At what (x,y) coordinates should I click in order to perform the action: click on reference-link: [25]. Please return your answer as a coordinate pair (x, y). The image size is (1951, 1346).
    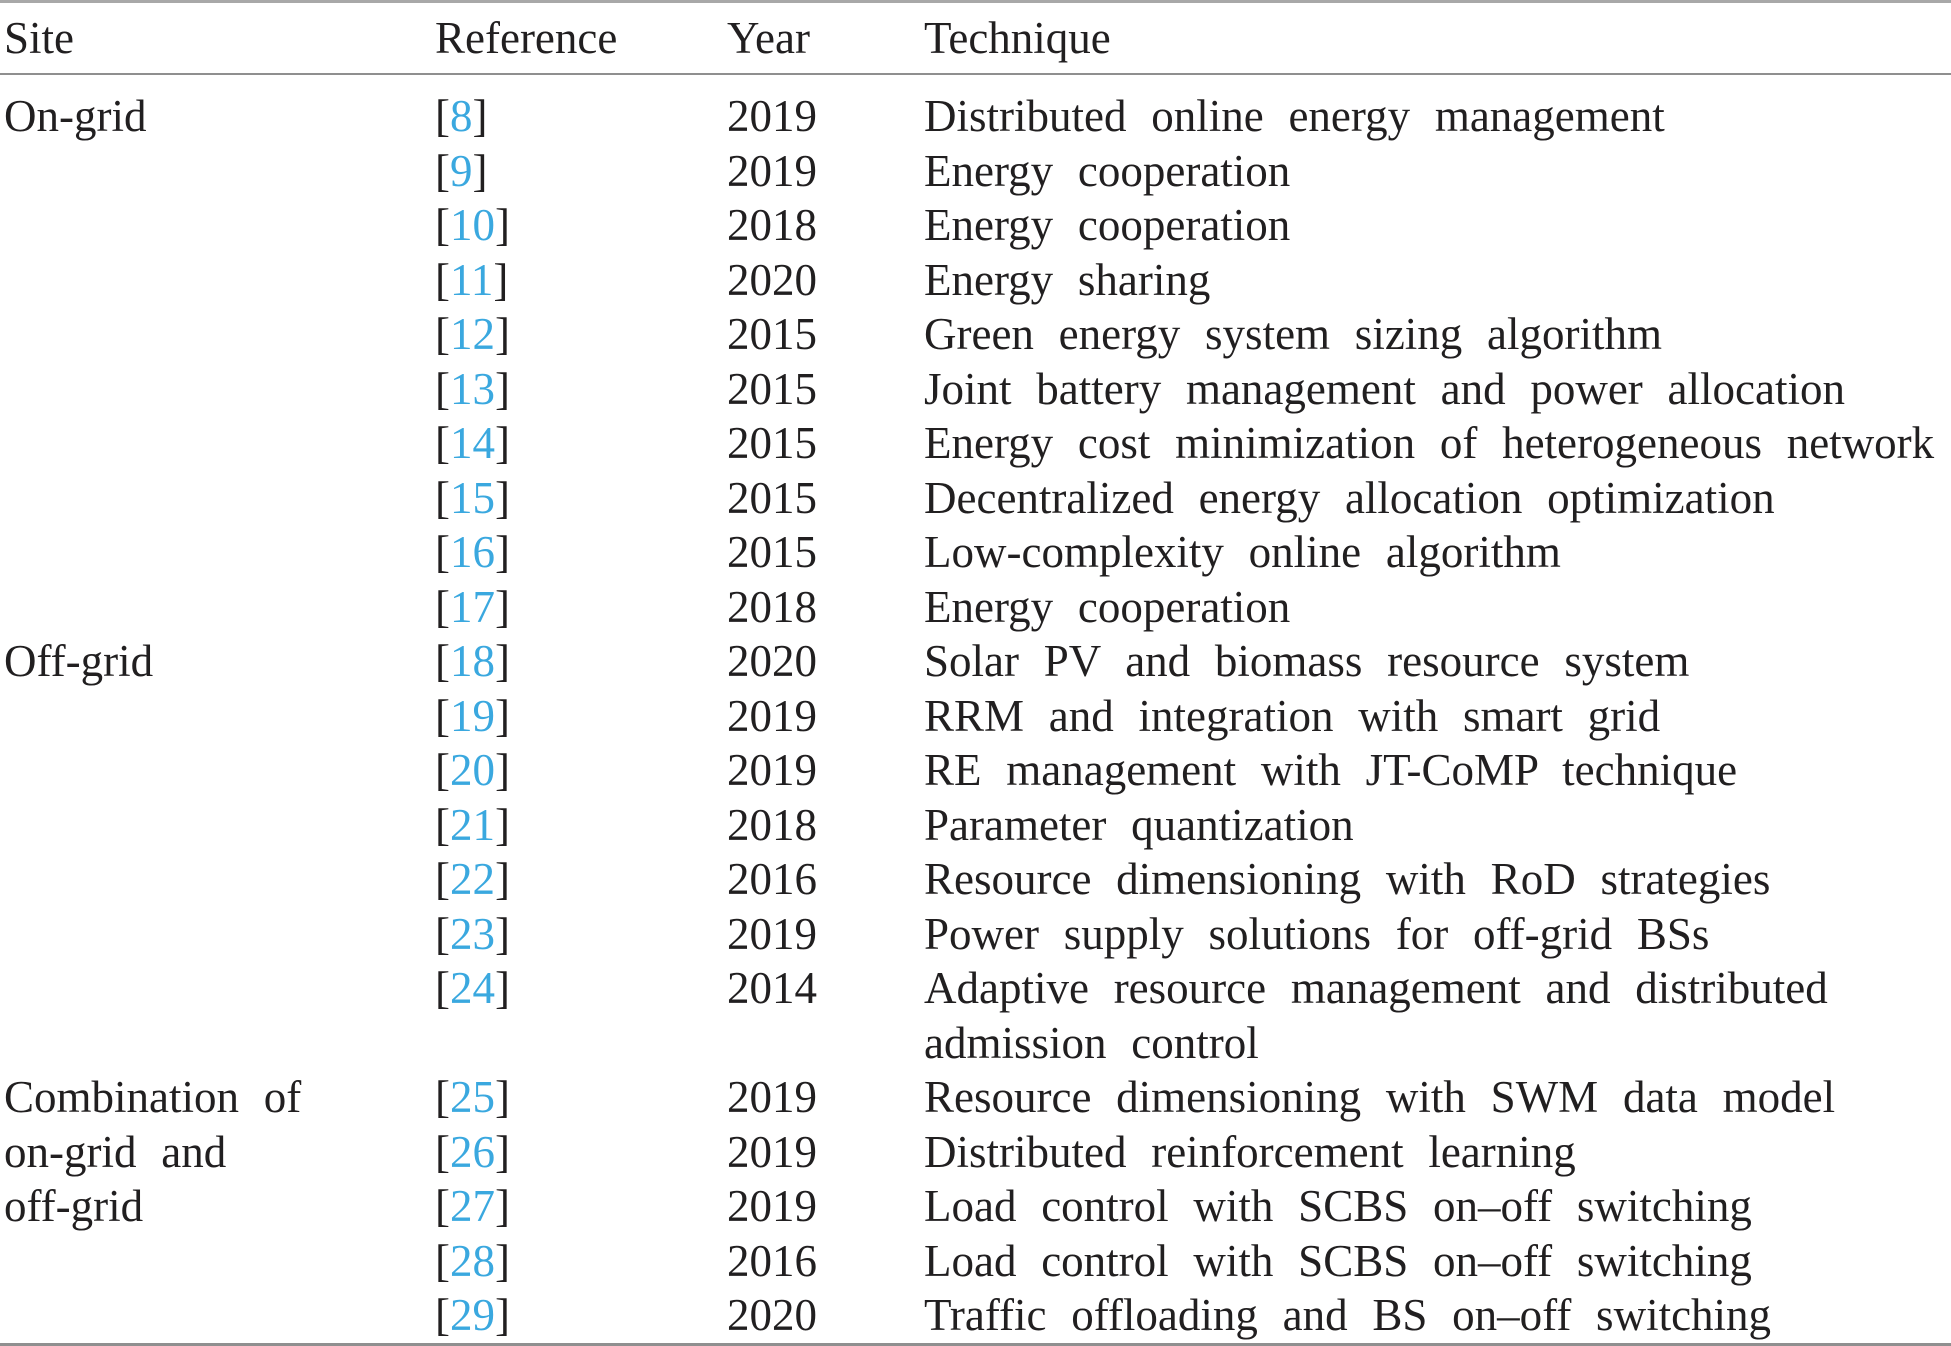
    Looking at the image, I should click on (472, 1097).